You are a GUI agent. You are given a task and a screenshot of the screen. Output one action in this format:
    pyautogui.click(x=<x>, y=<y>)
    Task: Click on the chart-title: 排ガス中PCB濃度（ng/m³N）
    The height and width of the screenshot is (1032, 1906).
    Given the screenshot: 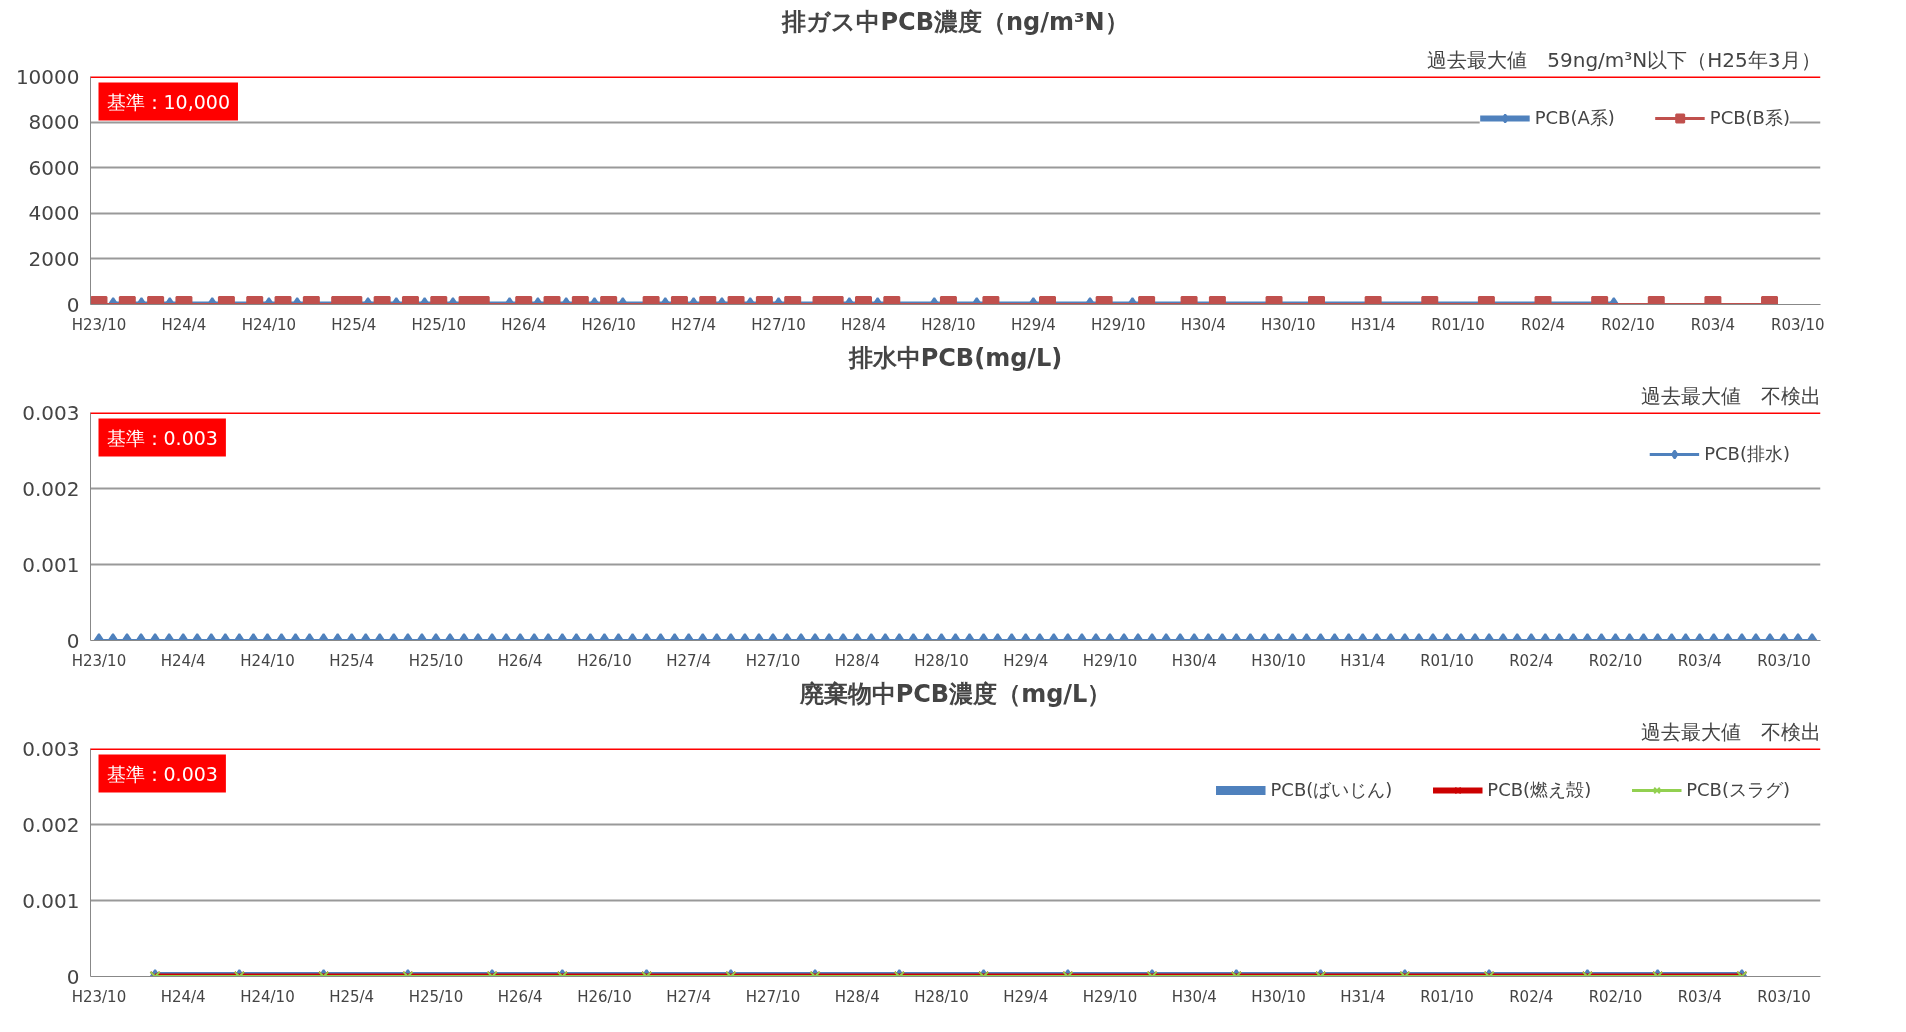 What is the action you would take?
    pyautogui.click(x=955, y=21)
    